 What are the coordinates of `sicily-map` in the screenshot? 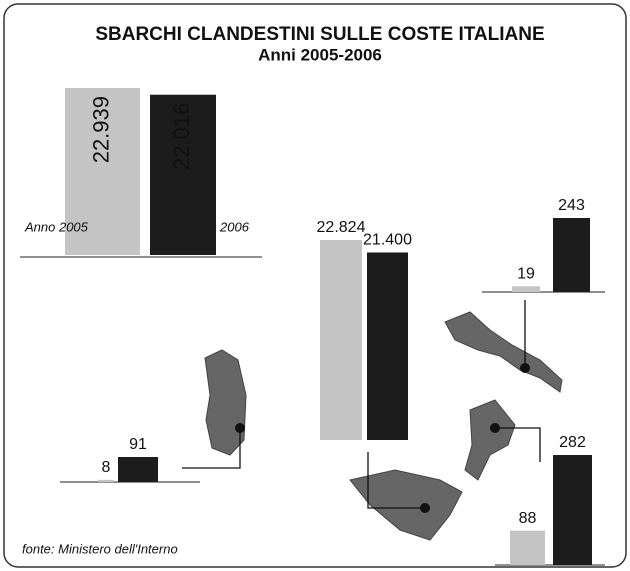 It's located at (406, 505).